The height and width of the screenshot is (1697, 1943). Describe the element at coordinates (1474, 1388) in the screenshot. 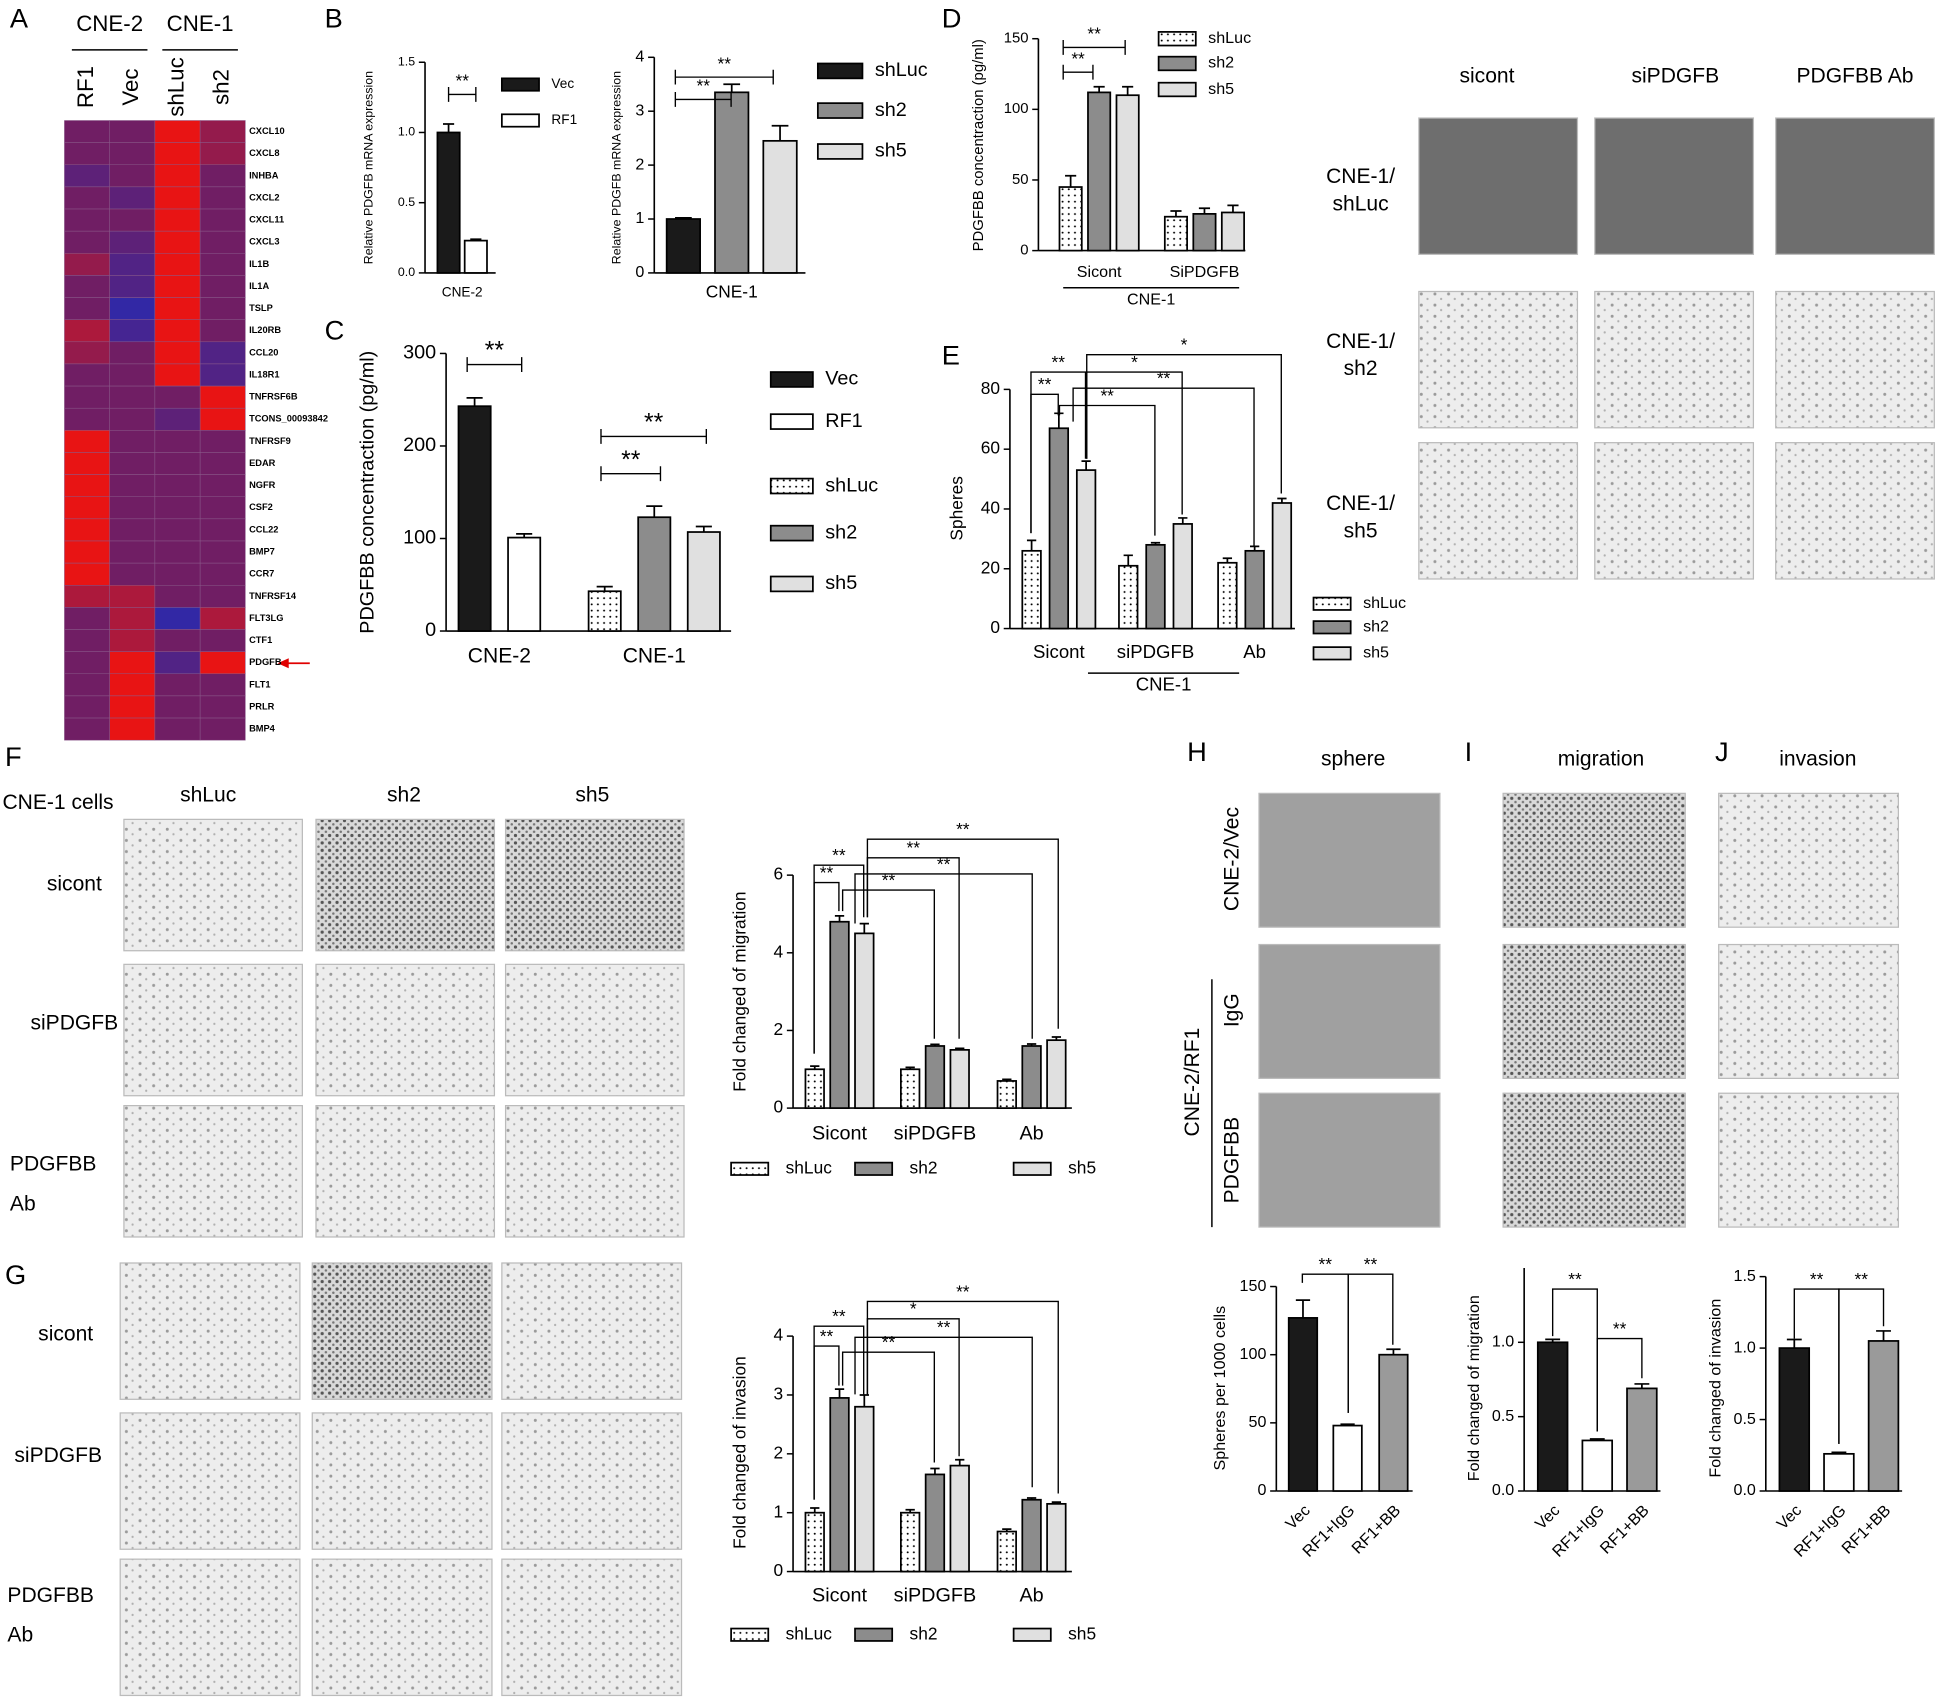

I see `y-axis-label: Fold changed of migration` at that location.